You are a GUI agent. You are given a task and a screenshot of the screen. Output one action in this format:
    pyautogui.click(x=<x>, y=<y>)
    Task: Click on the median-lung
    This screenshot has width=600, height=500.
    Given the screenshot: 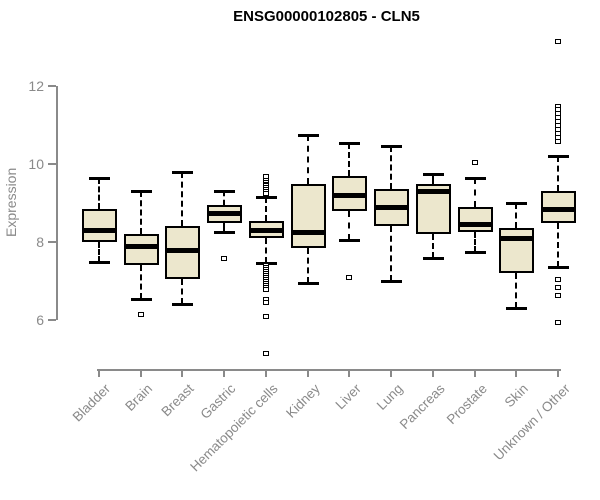 What is the action you would take?
    pyautogui.click(x=391, y=207)
    